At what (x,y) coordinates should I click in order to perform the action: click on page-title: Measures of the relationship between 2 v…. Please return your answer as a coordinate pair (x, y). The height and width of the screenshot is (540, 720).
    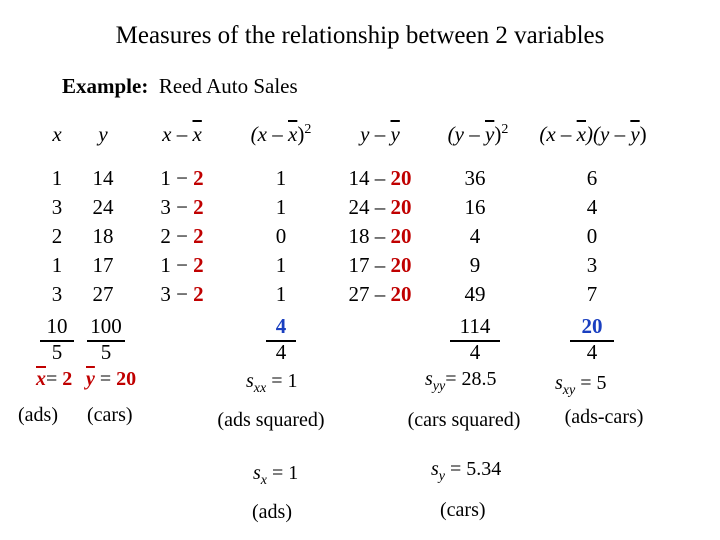
    Looking at the image, I should click on (360, 35).